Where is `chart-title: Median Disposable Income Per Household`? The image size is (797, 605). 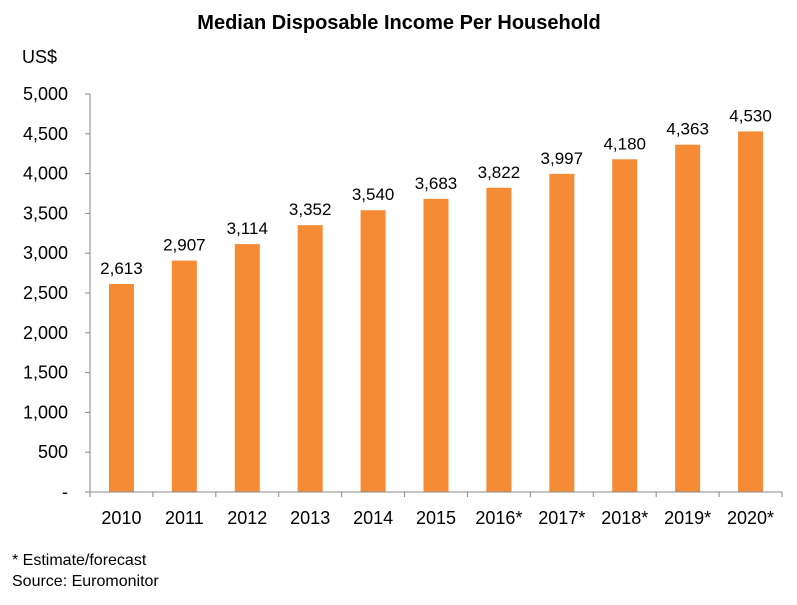 chart-title: Median Disposable Income Per Household is located at coordinates (398, 23).